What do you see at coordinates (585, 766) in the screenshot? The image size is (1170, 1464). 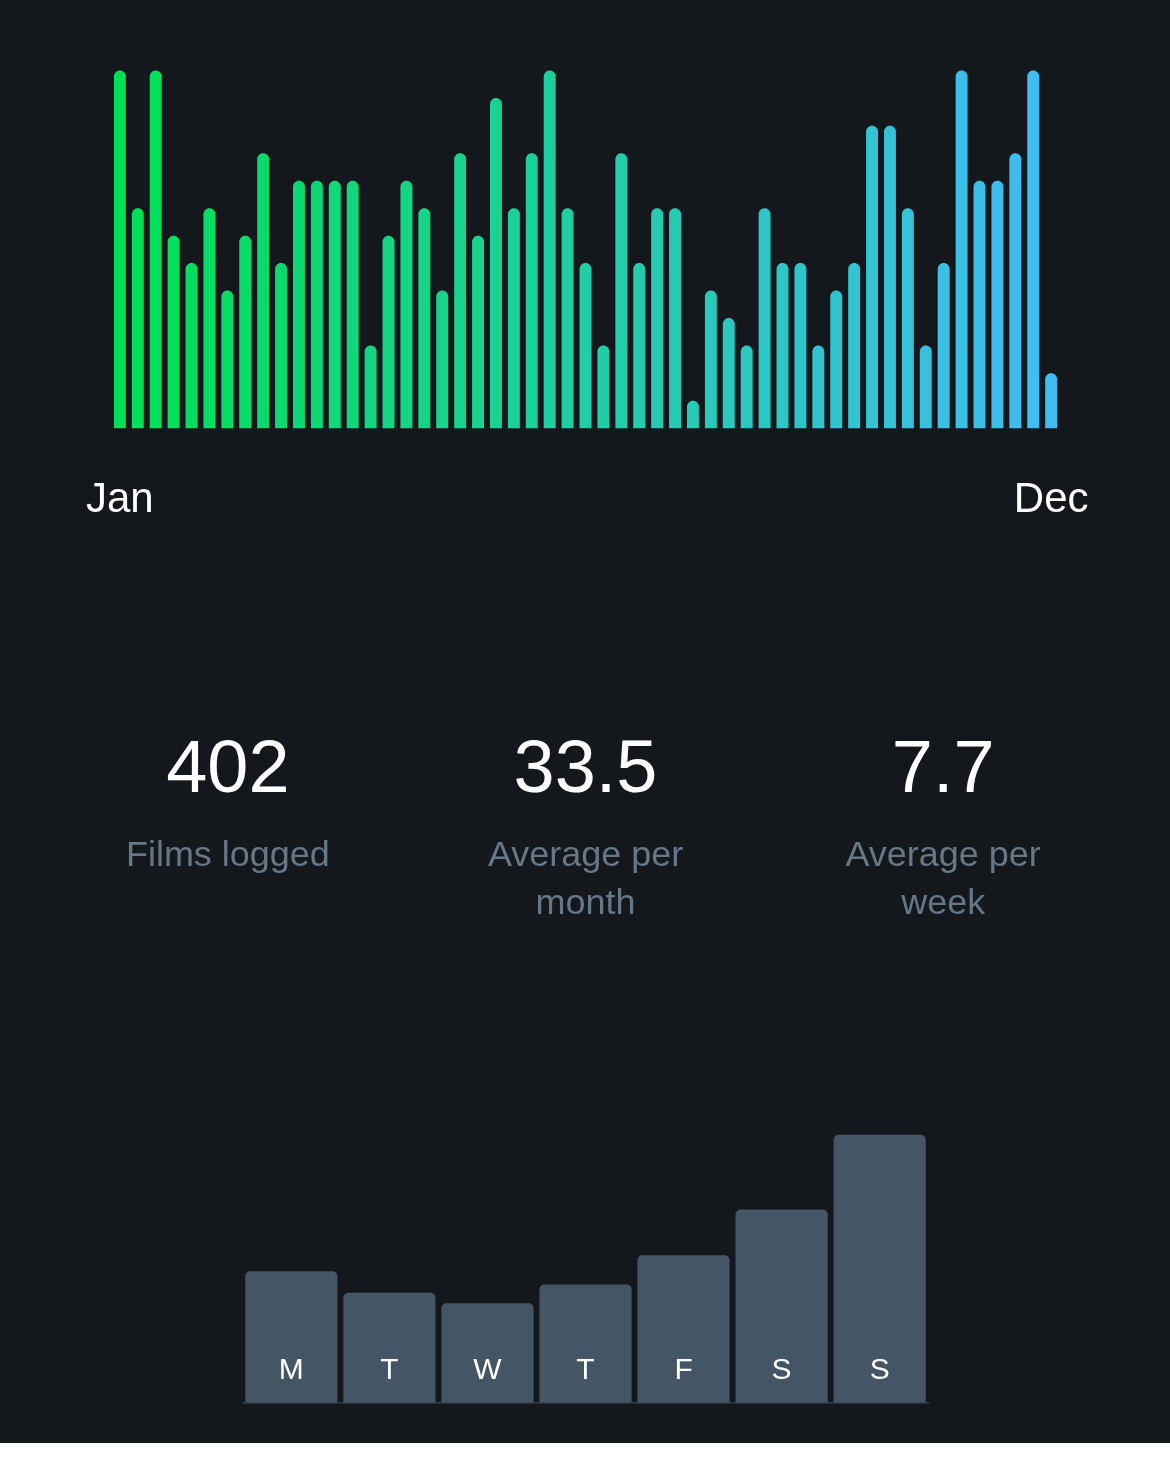 I see `text: 33.5` at bounding box center [585, 766].